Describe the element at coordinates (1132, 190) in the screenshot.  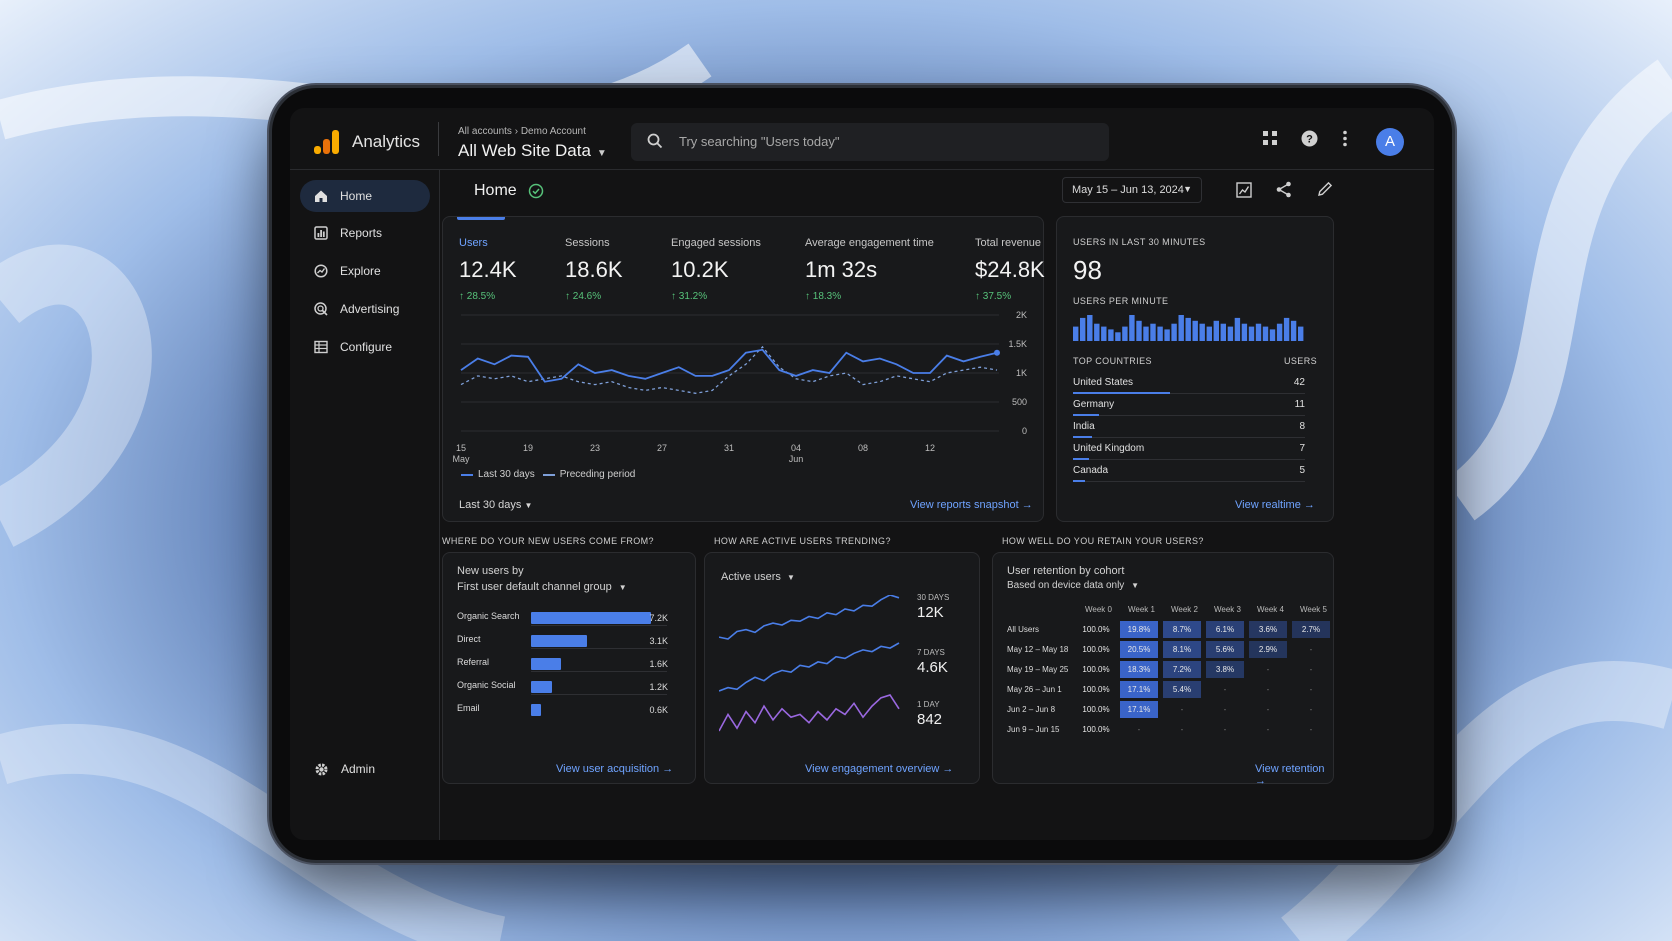
I see `date-range-picker: May 15 – Jun 13, 2024 ▼` at that location.